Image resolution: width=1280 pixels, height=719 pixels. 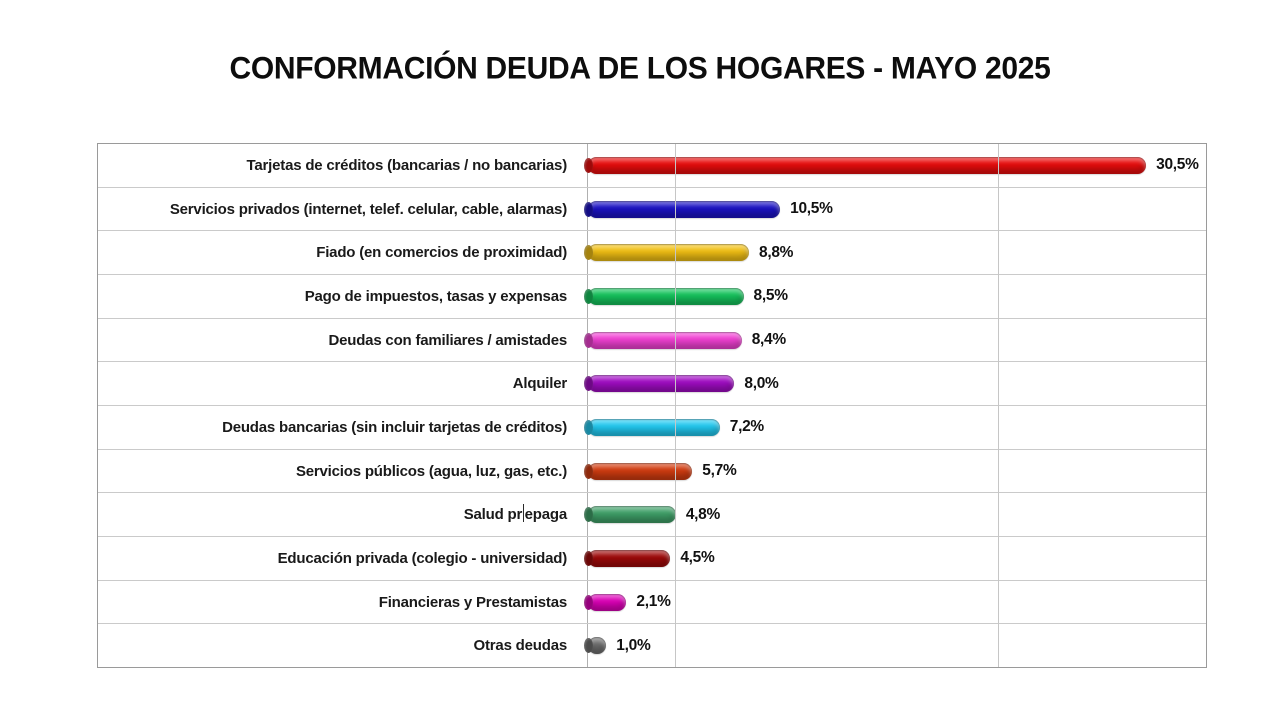 What do you see at coordinates (895, 471) in the screenshot?
I see `bar-area: 5,7%` at bounding box center [895, 471].